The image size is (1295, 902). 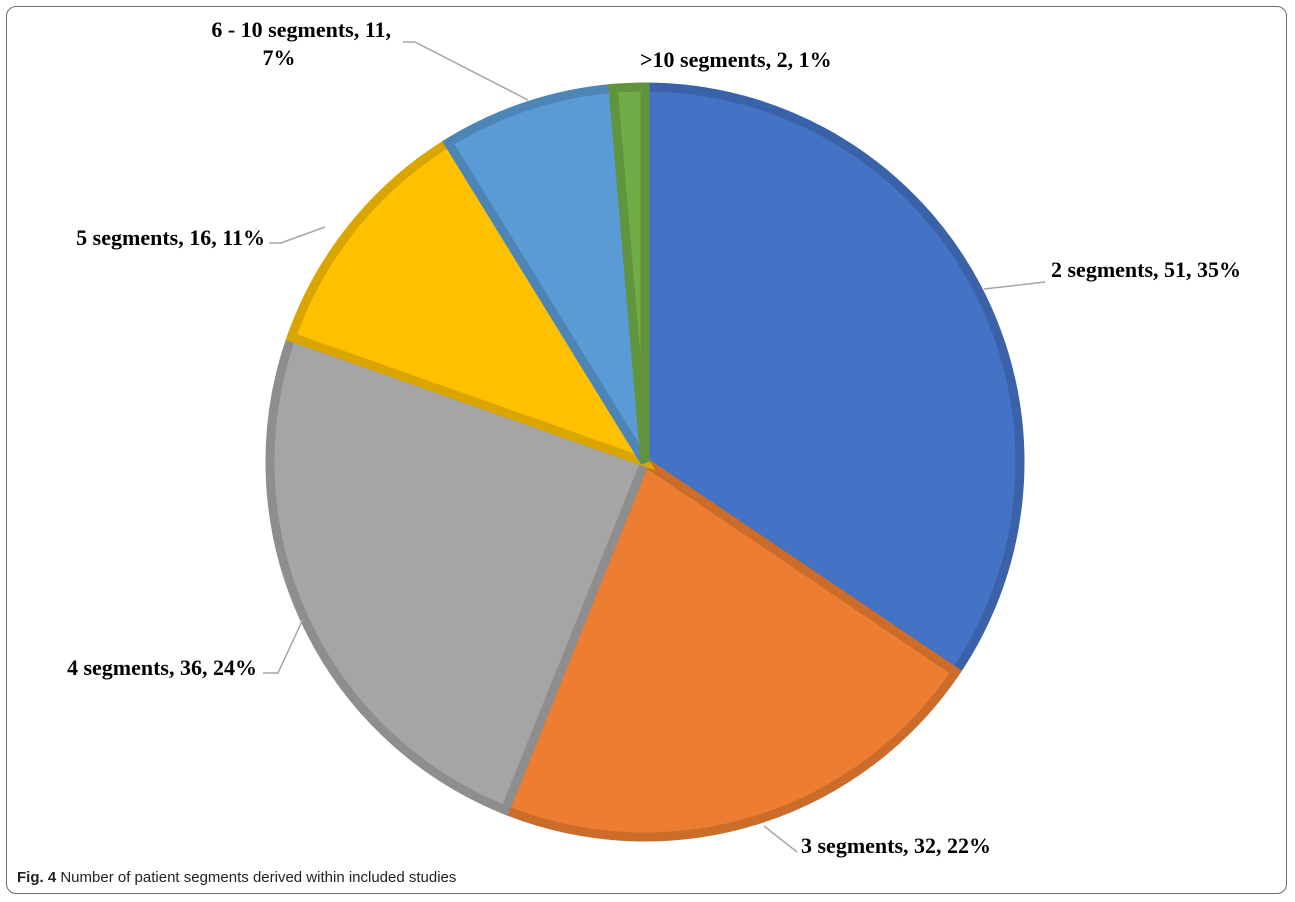 I want to click on caption-label: Fig. 4, so click(x=37, y=877).